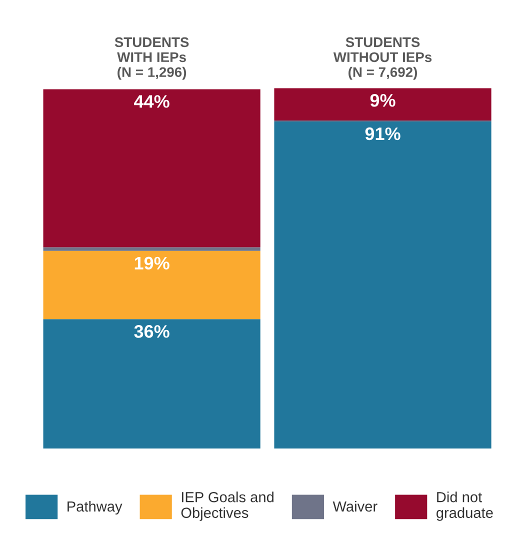 The image size is (519, 534). What do you see at coordinates (227, 506) in the screenshot?
I see `legend-label: IEP Goals and Objectives` at bounding box center [227, 506].